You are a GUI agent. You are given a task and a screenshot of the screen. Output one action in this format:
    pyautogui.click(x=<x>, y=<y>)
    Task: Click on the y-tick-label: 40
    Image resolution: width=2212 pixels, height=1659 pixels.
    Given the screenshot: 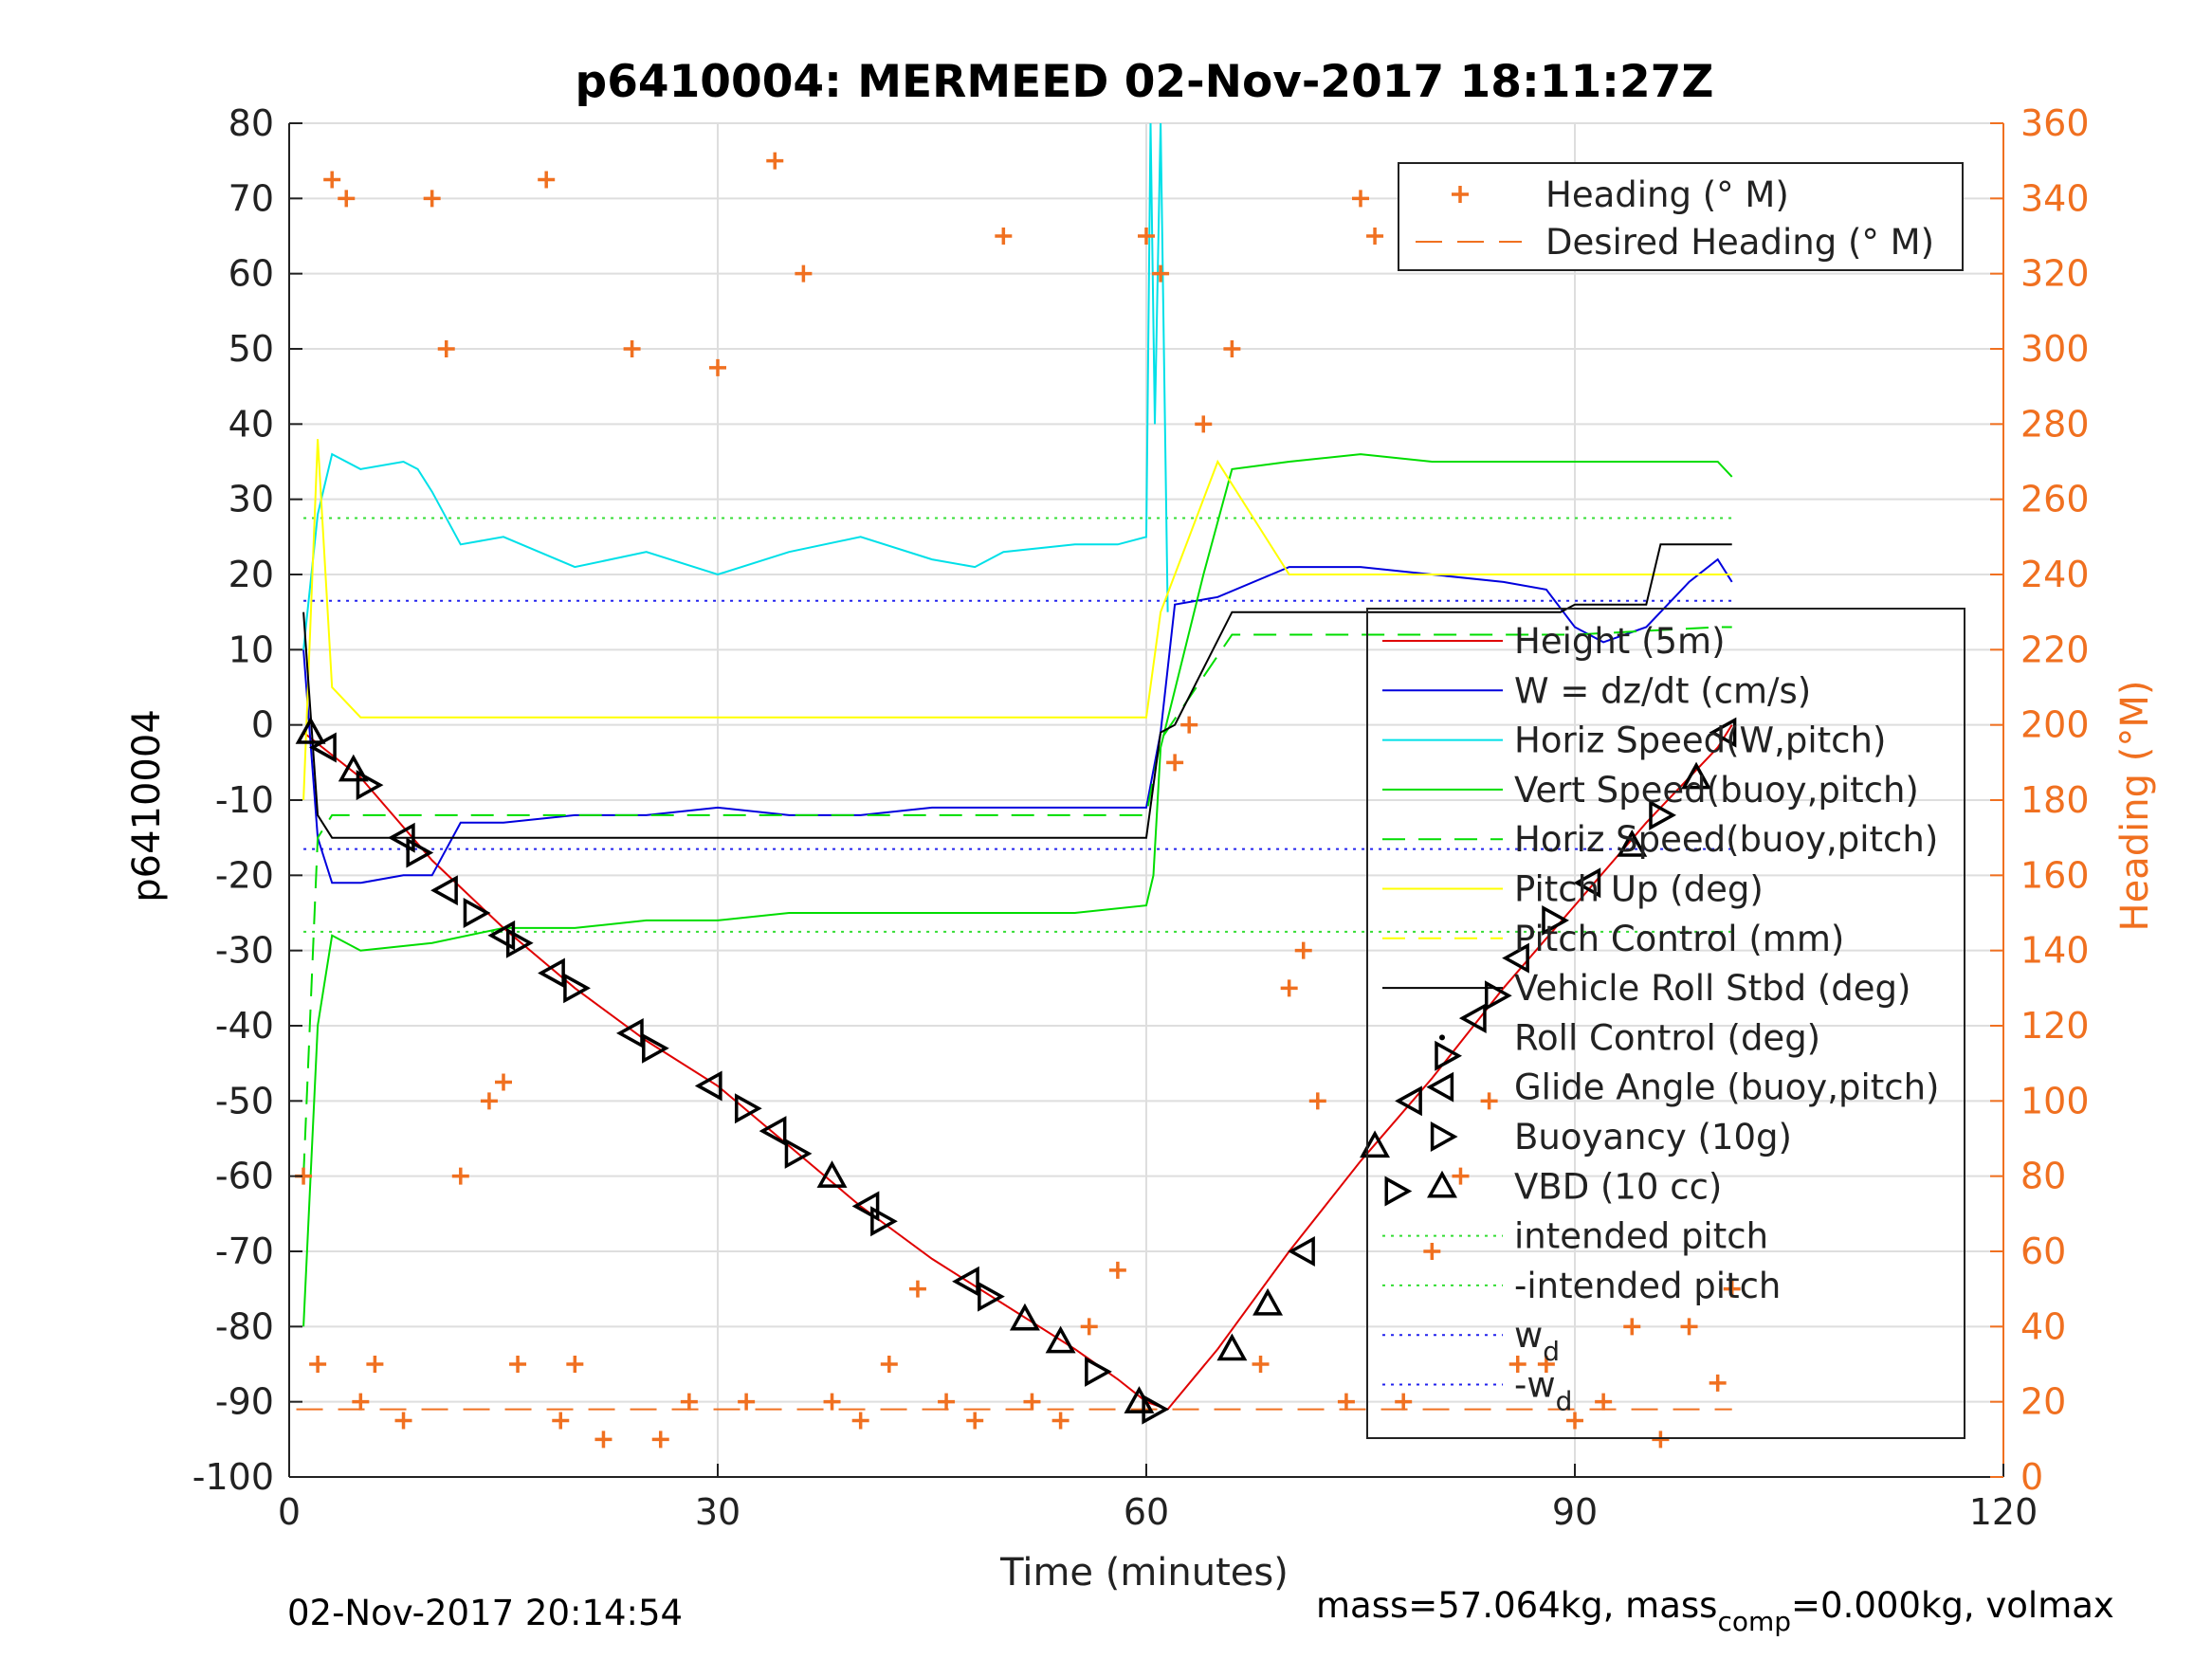 What is the action you would take?
    pyautogui.click(x=251, y=424)
    